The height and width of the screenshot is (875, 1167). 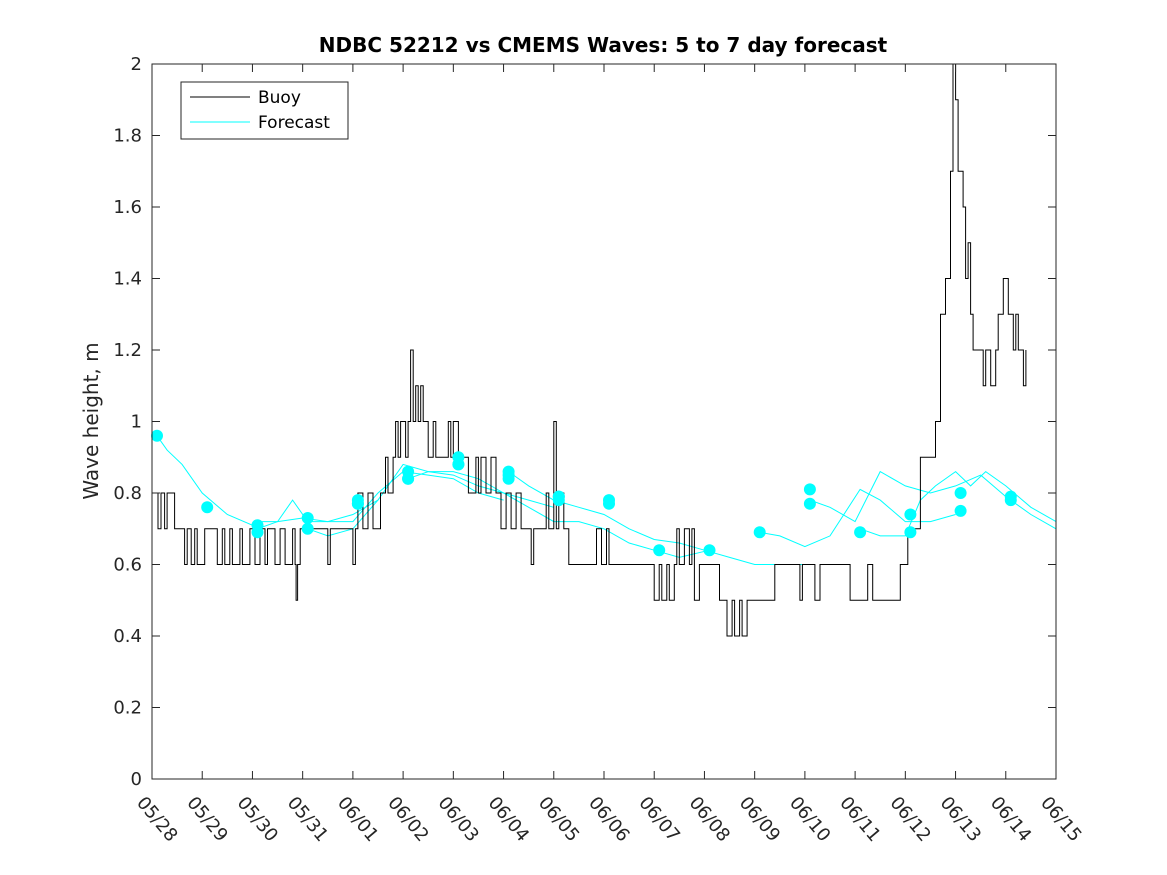 What do you see at coordinates (136, 422) in the screenshot?
I see `y-tick-label: 1` at bounding box center [136, 422].